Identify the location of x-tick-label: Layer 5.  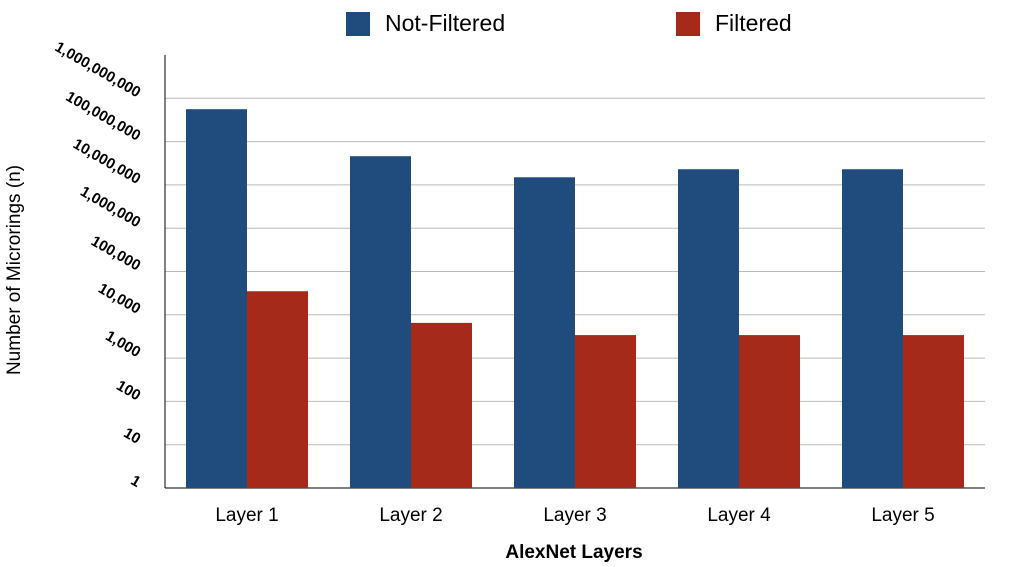
(902, 515).